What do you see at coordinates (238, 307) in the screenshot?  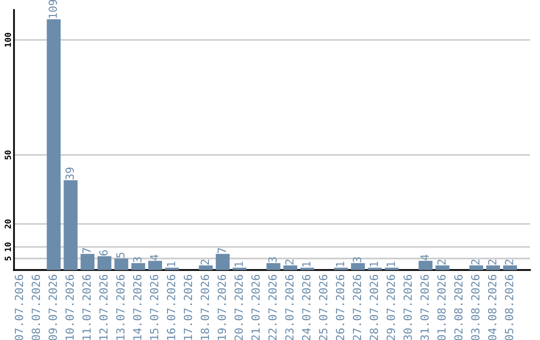 I see `x-tick-label: 20.07.2026` at bounding box center [238, 307].